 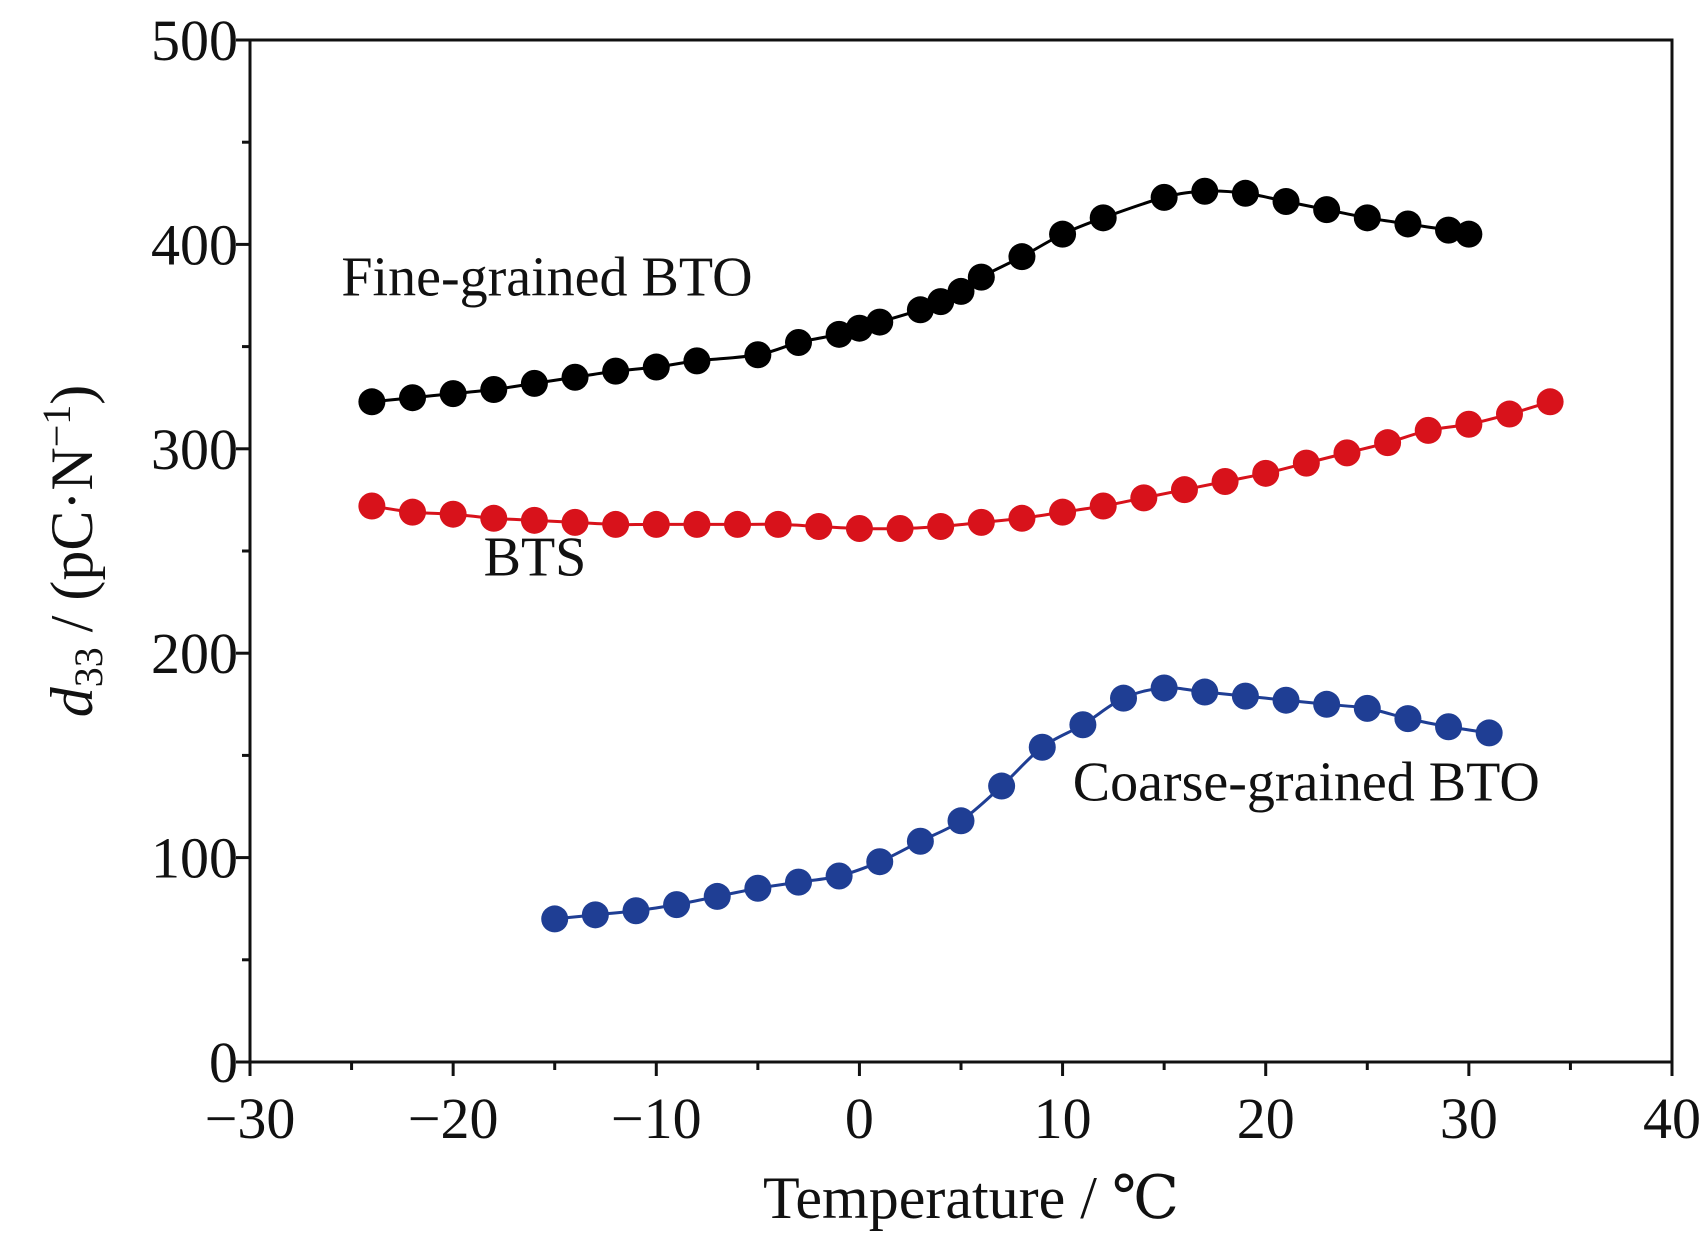 I want to click on y-tick-label: 0, so click(x=223, y=1062).